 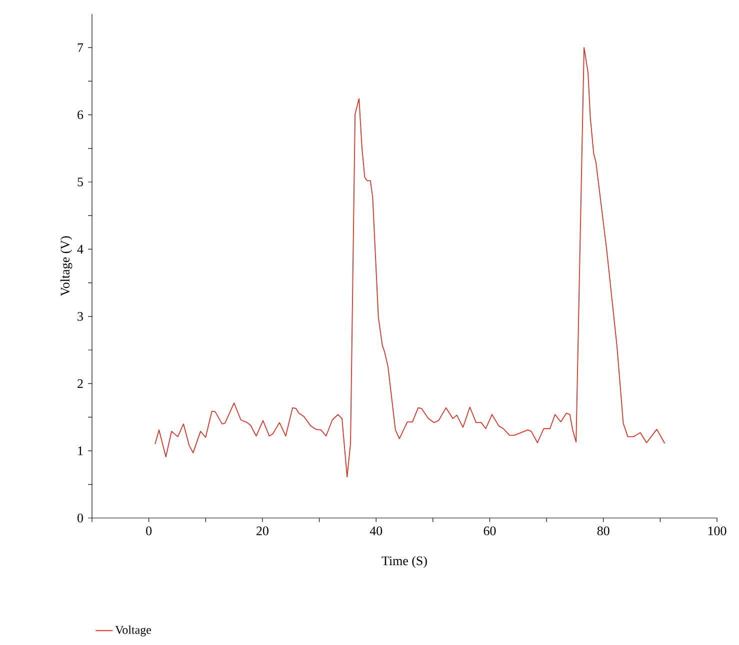 I want to click on y-tick-label: 0, so click(x=80, y=518).